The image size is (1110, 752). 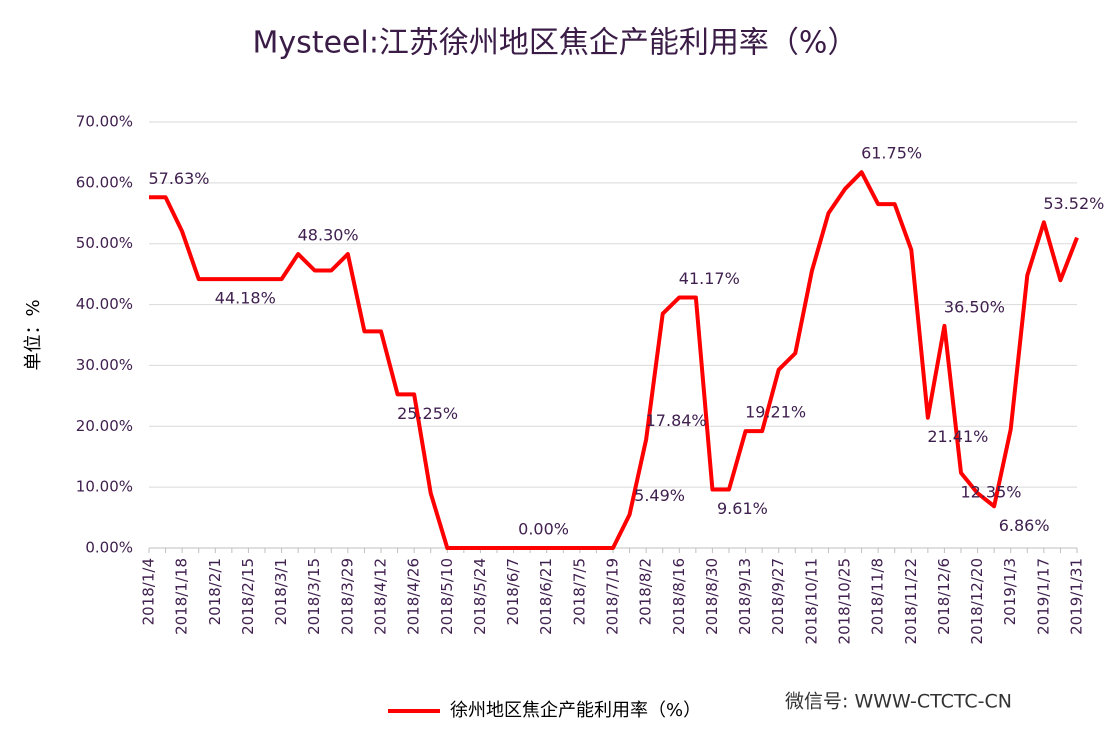 What do you see at coordinates (911, 601) in the screenshot?
I see `x-tick-label: 2018/11/22` at bounding box center [911, 601].